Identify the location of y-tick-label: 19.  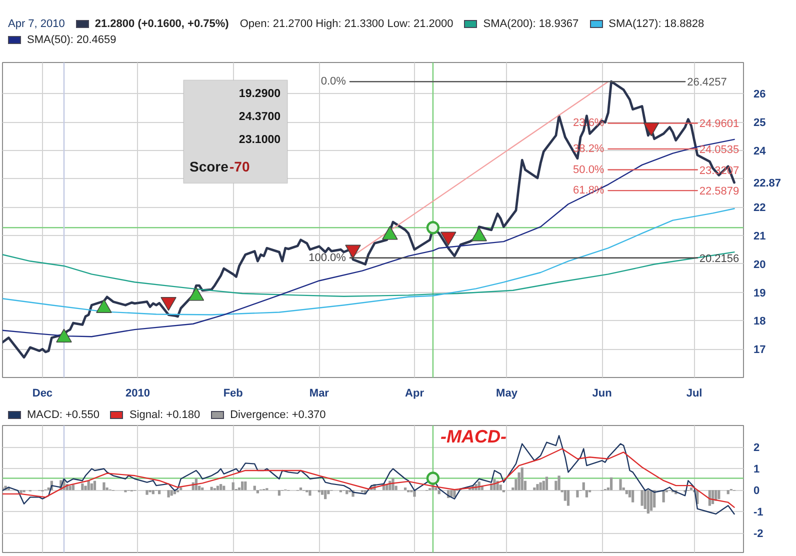
(760, 293).